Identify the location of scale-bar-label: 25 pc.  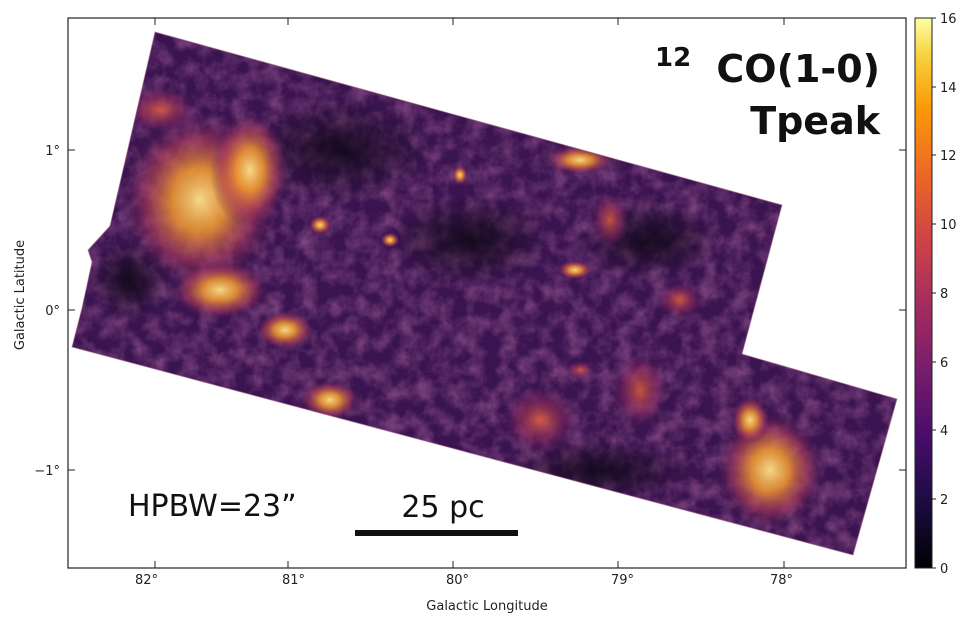
(442, 507).